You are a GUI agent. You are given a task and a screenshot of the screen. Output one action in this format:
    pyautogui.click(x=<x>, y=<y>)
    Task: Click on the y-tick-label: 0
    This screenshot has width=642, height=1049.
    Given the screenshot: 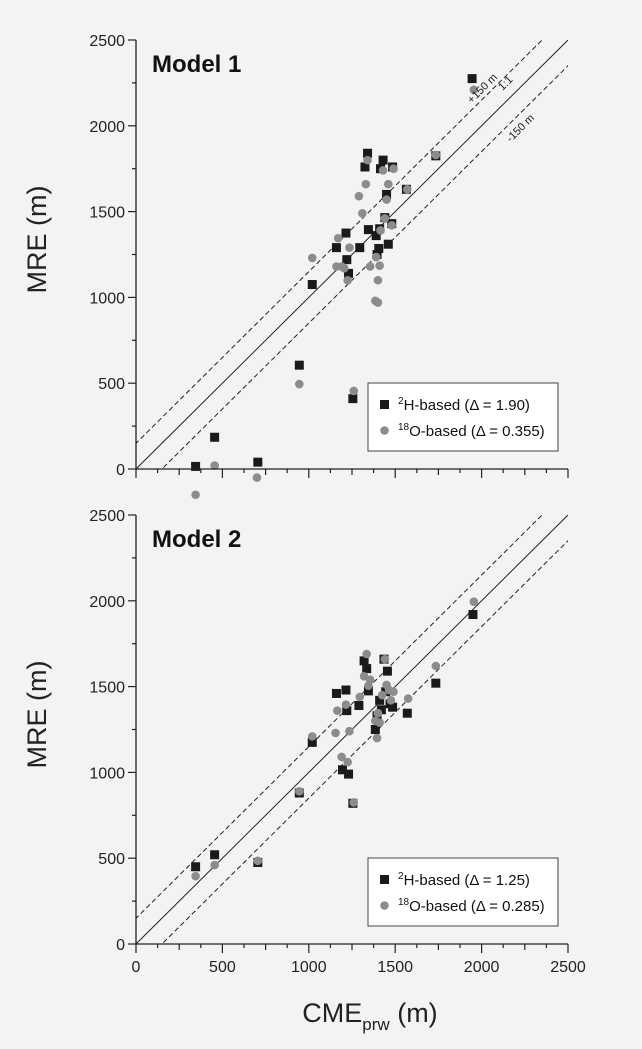 What is the action you would take?
    pyautogui.click(x=120, y=945)
    